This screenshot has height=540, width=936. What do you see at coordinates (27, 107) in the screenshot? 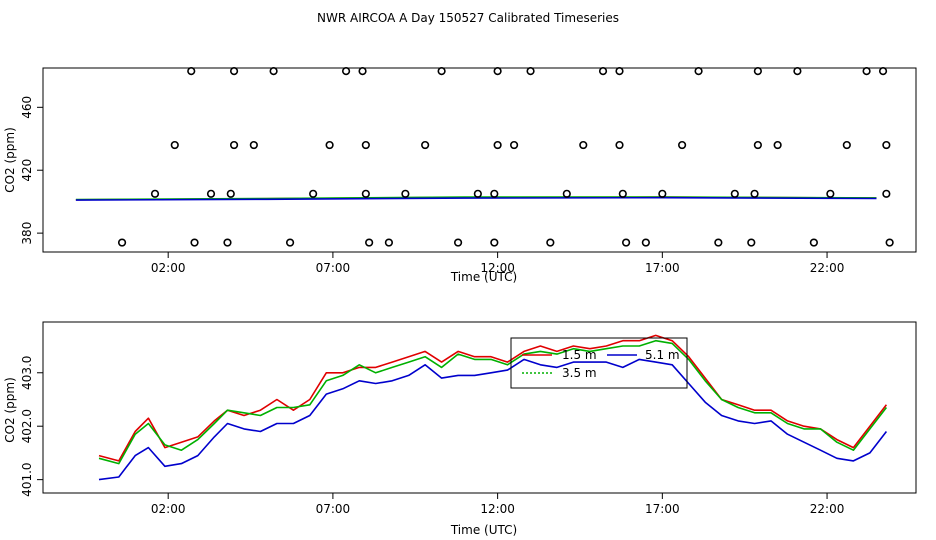
I see `y-tick-label: 460` at bounding box center [27, 107].